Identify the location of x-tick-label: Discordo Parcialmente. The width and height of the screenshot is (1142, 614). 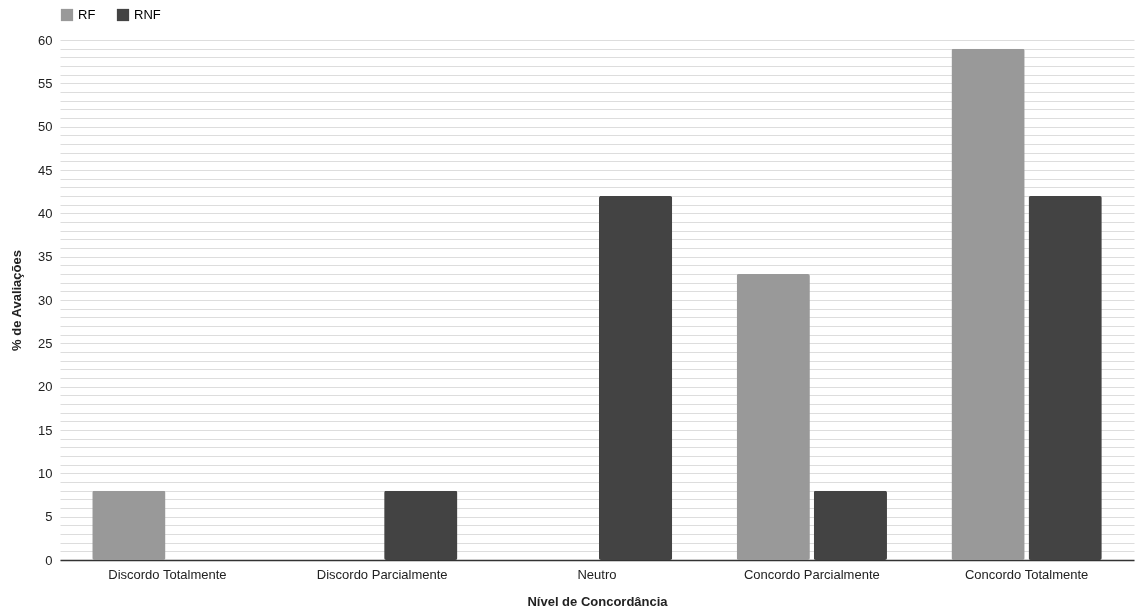
(382, 574).